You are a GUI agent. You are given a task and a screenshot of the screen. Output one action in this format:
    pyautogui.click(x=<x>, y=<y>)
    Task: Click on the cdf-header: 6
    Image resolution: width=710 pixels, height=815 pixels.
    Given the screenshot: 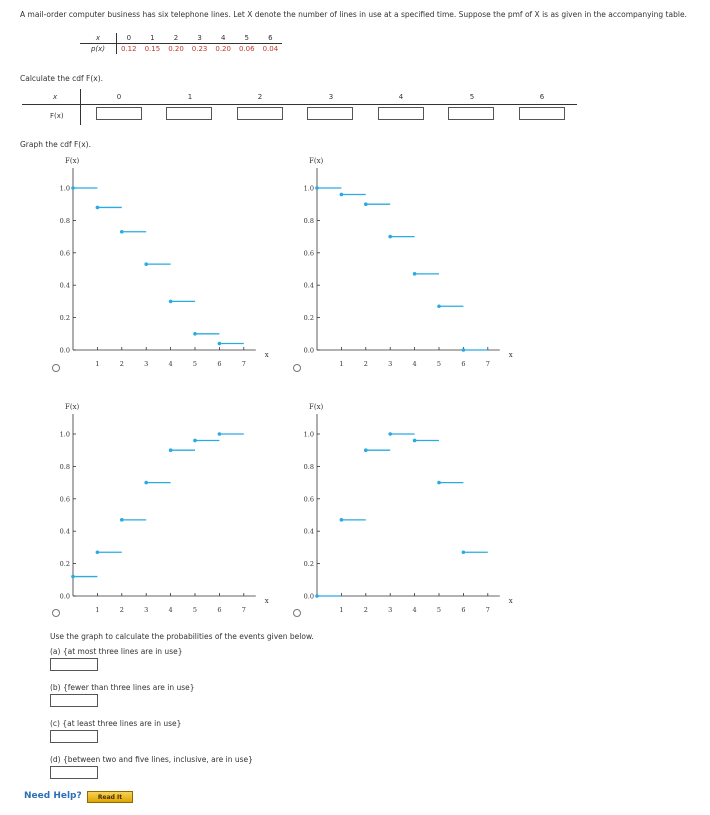 What is the action you would take?
    pyautogui.click(x=542, y=97)
    